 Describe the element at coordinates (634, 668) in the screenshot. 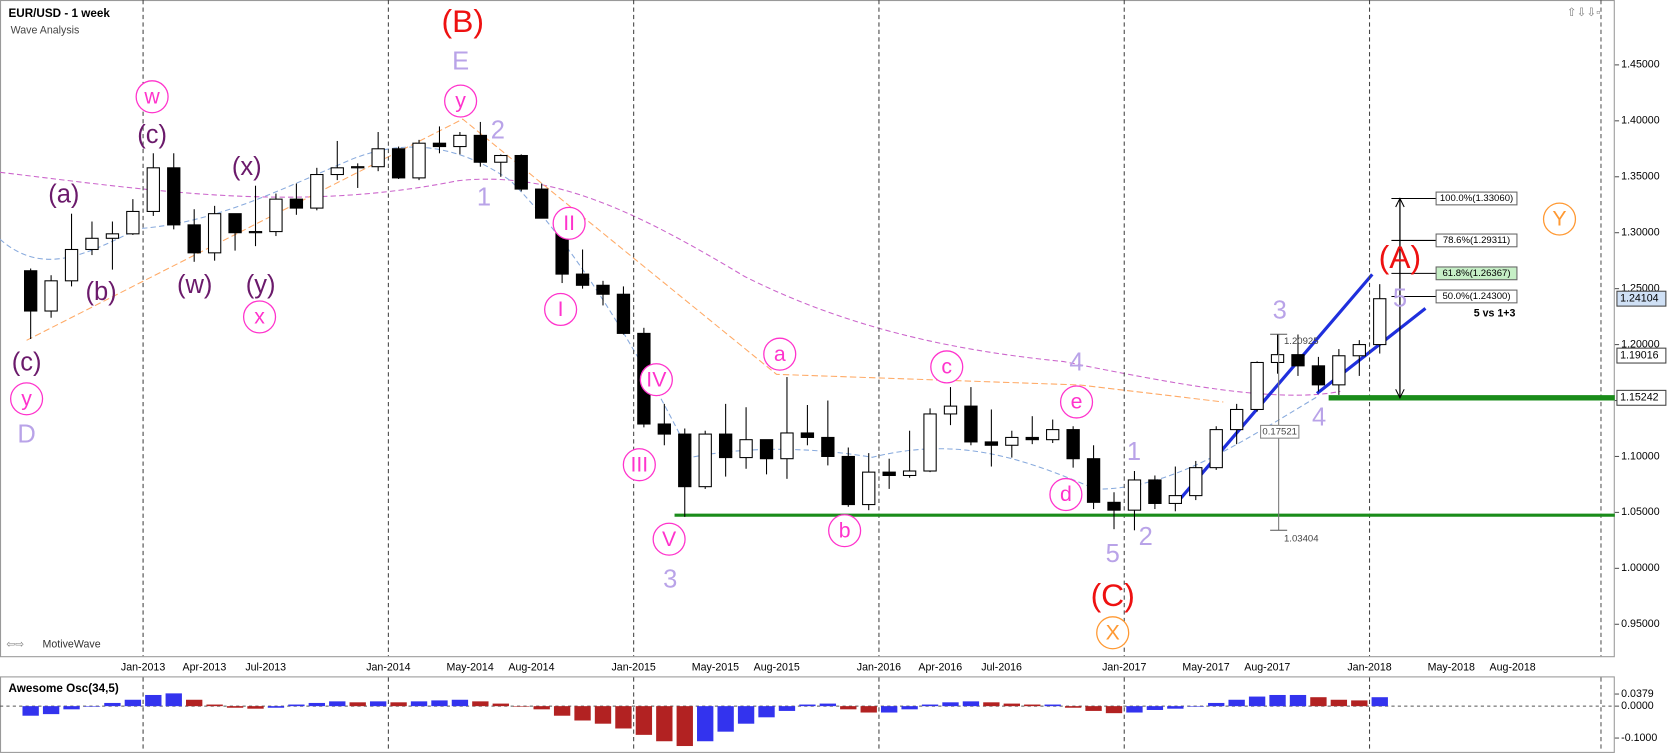

I see `x-tick-label: Jan-2015` at that location.